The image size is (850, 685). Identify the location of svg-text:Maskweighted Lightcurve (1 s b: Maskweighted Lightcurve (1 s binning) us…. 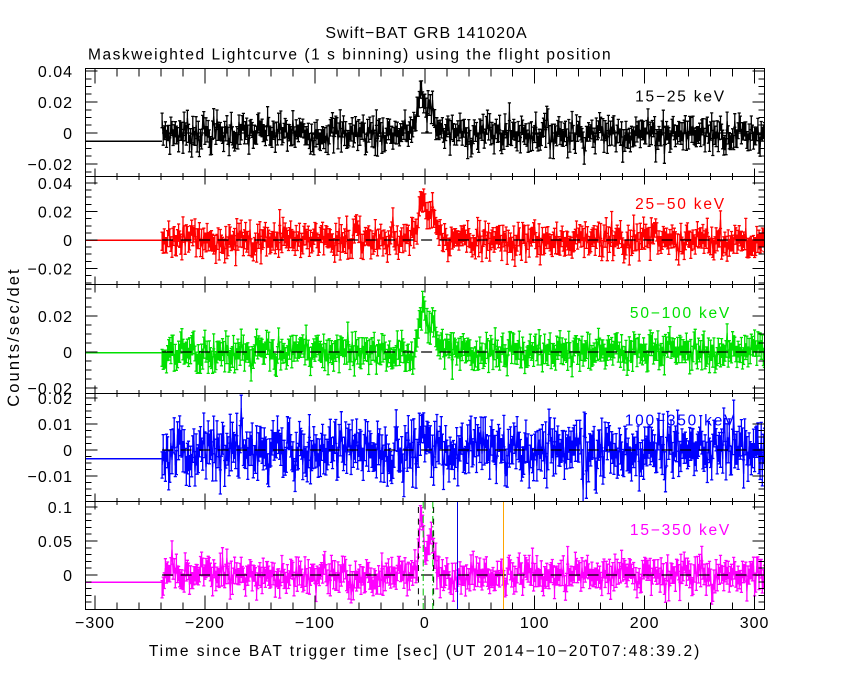
(350, 55).